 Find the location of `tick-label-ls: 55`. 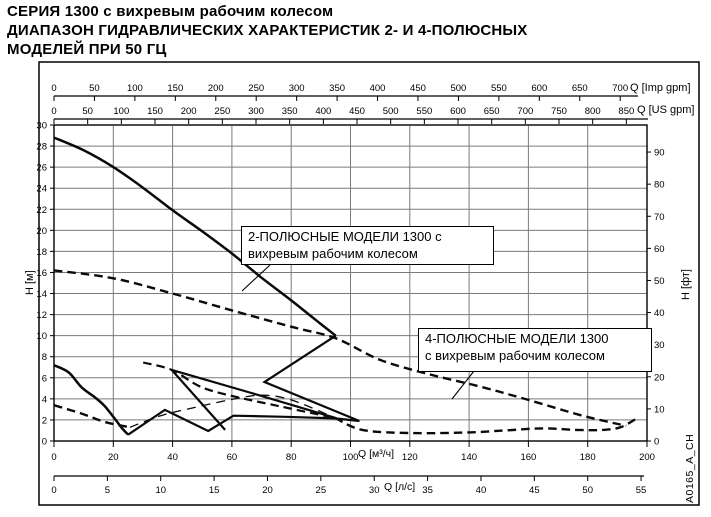

tick-label-ls: 55 is located at coordinates (641, 490).